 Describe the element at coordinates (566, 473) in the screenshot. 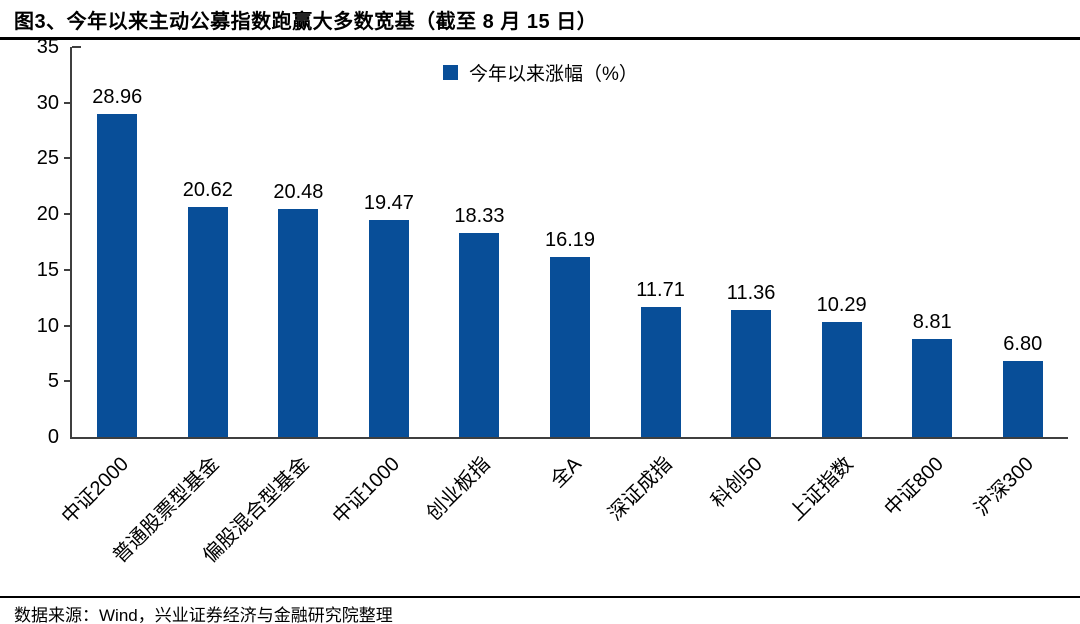

I see `x-axis-category-label: 全A` at that location.